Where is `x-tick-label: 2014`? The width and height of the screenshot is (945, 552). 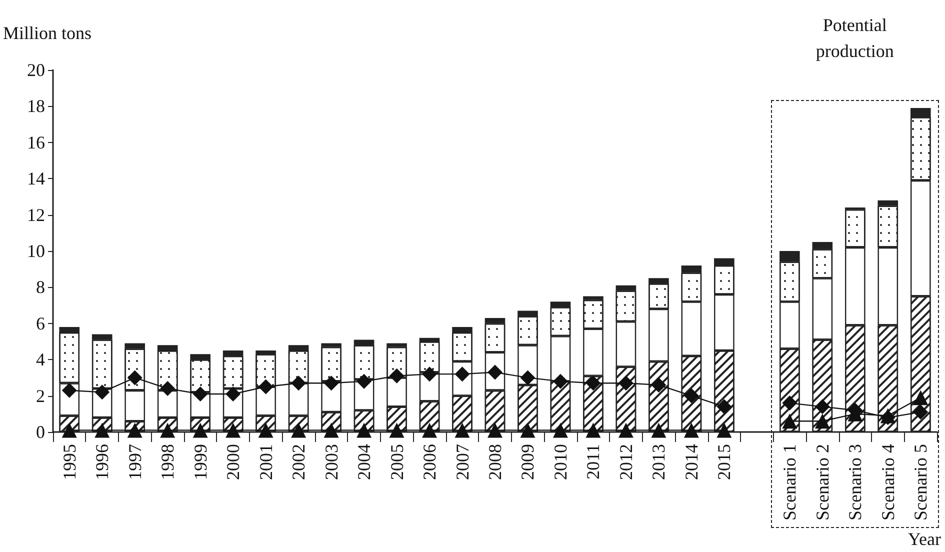 x-tick-label: 2014 is located at coordinates (691, 462).